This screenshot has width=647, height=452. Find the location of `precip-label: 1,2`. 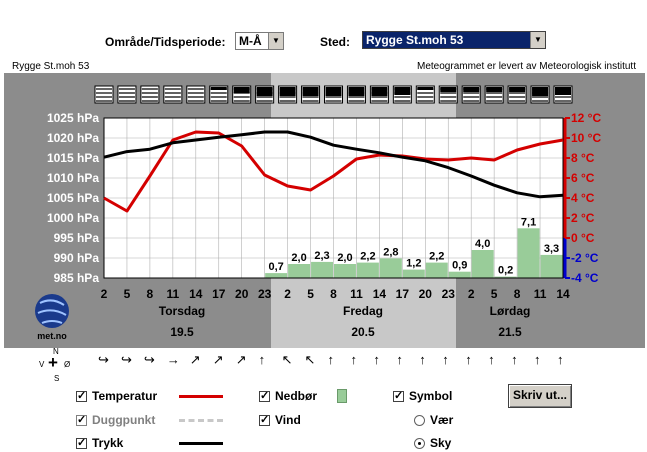

precip-label: 1,2 is located at coordinates (413, 264).